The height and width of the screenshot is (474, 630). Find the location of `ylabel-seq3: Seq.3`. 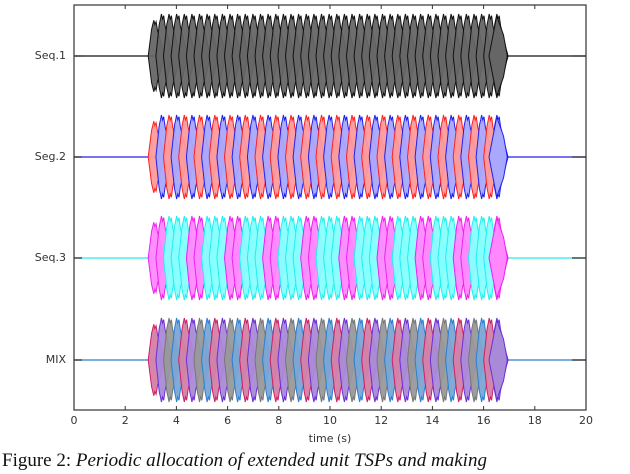

ylabel-seq3: Seq.3 is located at coordinates (50, 257).